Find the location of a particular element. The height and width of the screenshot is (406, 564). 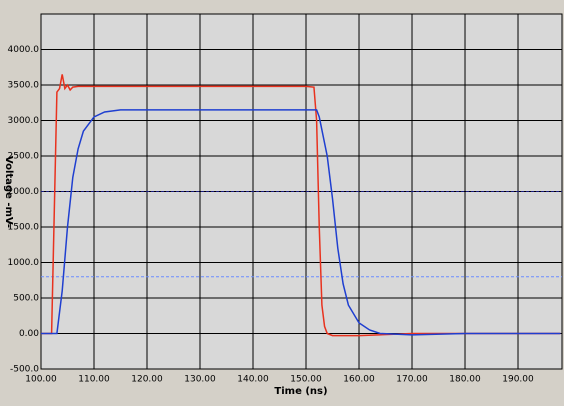

y-tick-label: 4000.0 is located at coordinates (24, 50).